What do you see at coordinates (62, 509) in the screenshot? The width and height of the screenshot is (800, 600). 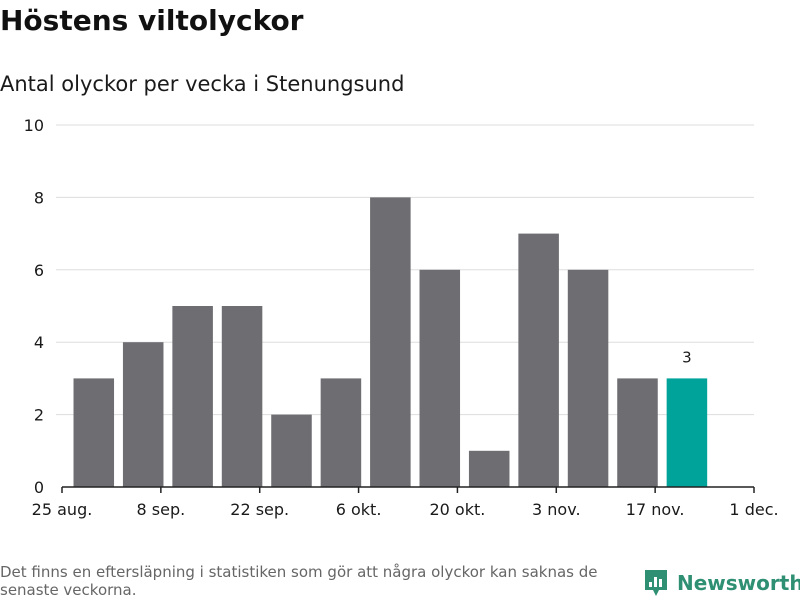 I see `x-tick-label: 25 aug.` at bounding box center [62, 509].